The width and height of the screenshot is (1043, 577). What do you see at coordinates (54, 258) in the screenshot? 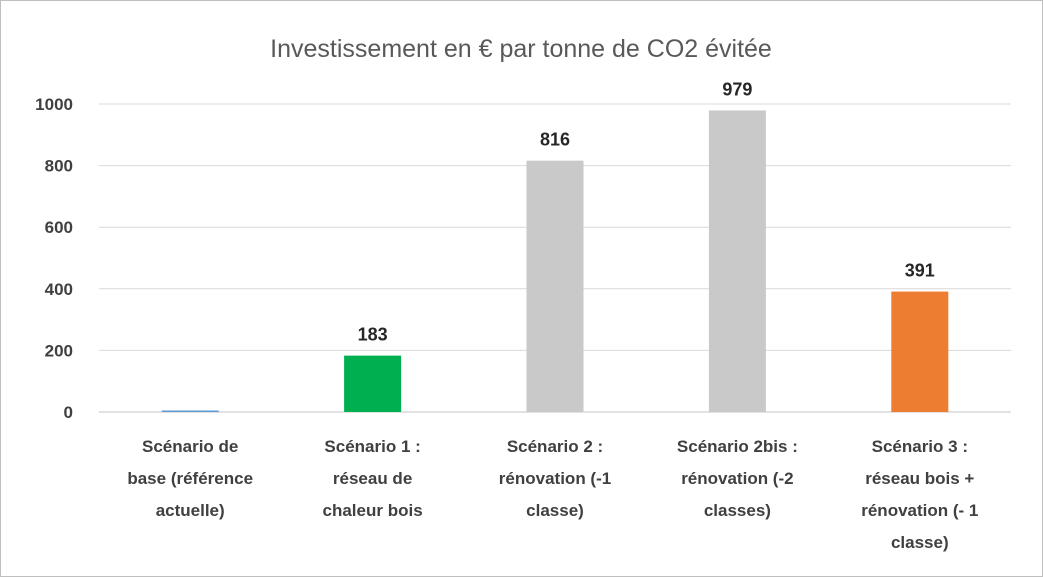
I see `y-axis: 0 200 400 600 800 1000` at bounding box center [54, 258].